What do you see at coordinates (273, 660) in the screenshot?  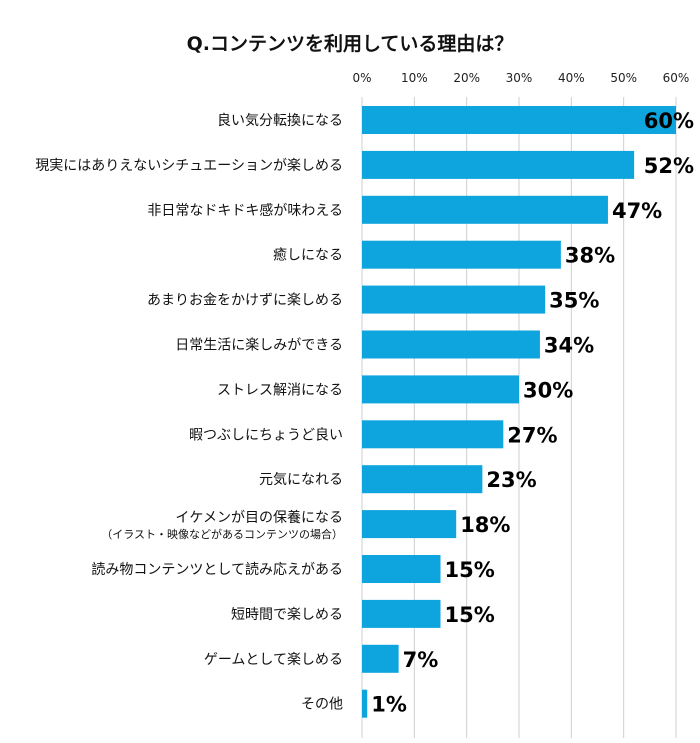 I see `category-label: ゲームとして楽しめる` at bounding box center [273, 660].